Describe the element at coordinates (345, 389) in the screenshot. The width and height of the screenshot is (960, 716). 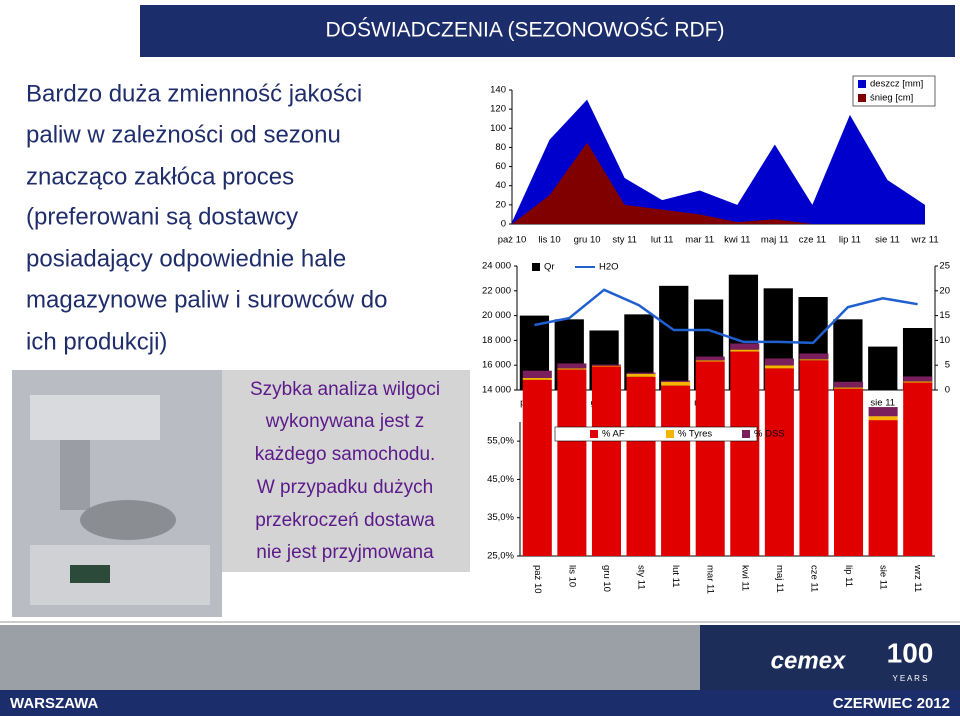
I see `text-line: Szybka analiza wilgoci` at that location.